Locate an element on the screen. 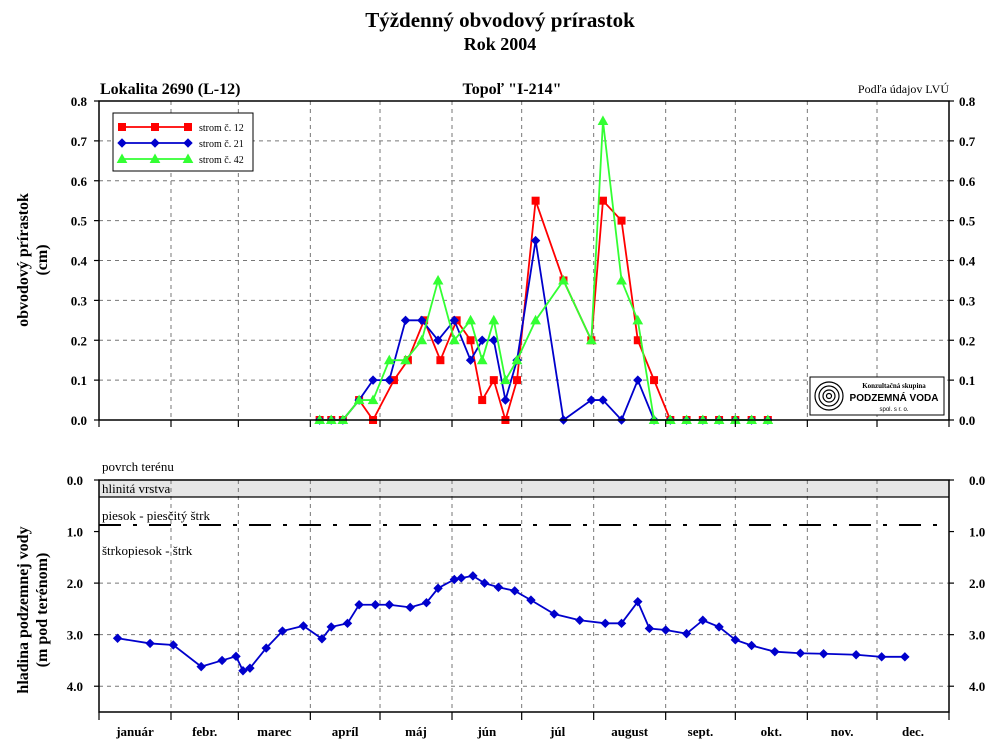  top-ytick-label-right: 0.8 is located at coordinates (967, 101).